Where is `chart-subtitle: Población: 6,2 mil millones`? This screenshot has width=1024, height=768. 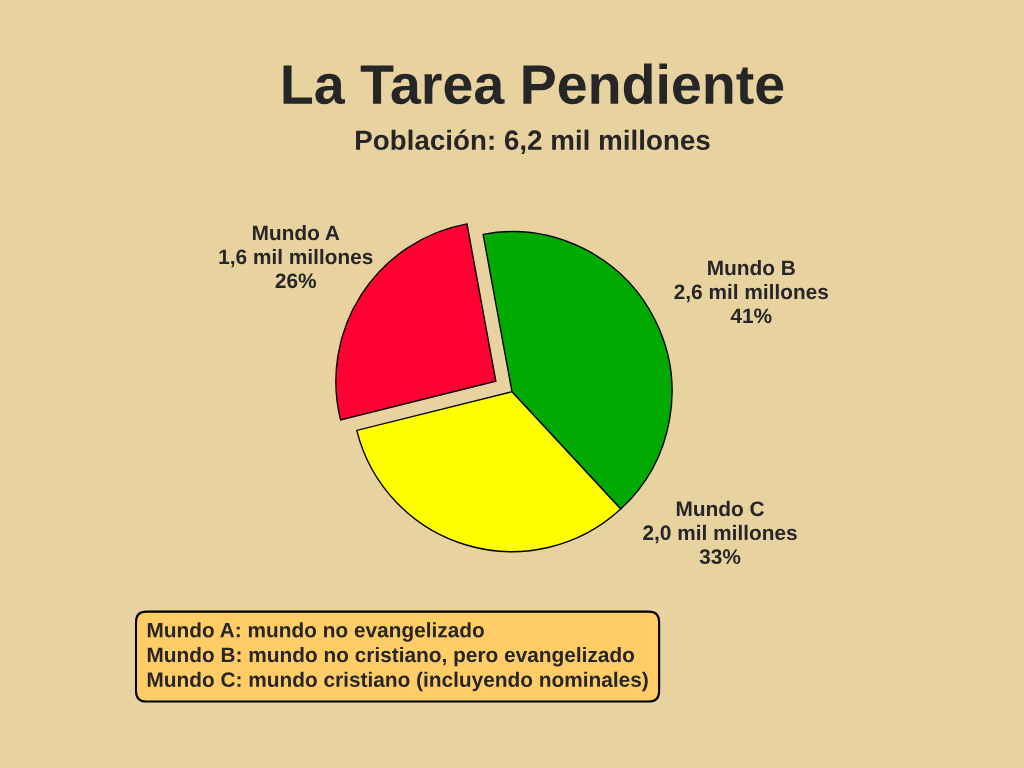 chart-subtitle: Población: 6,2 mil millones is located at coordinates (533, 142).